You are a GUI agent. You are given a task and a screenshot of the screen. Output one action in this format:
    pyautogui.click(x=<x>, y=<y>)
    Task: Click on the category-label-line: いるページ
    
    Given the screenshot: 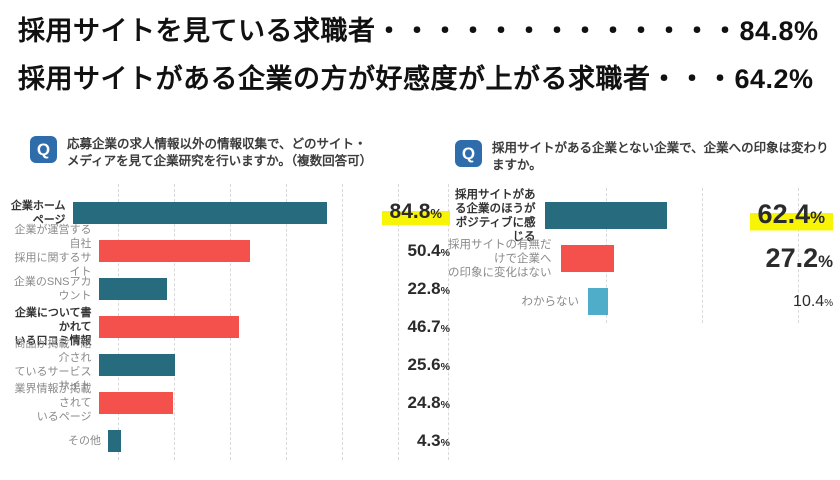 What is the action you would take?
    pyautogui.click(x=64, y=417)
    